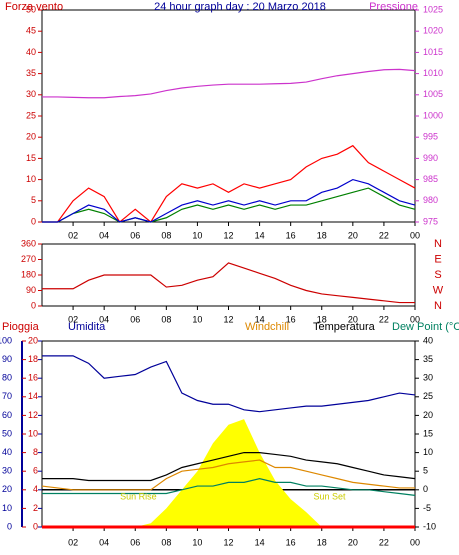 The image size is (459, 555). I want to click on y3-tick-label: 16, so click(33, 378).